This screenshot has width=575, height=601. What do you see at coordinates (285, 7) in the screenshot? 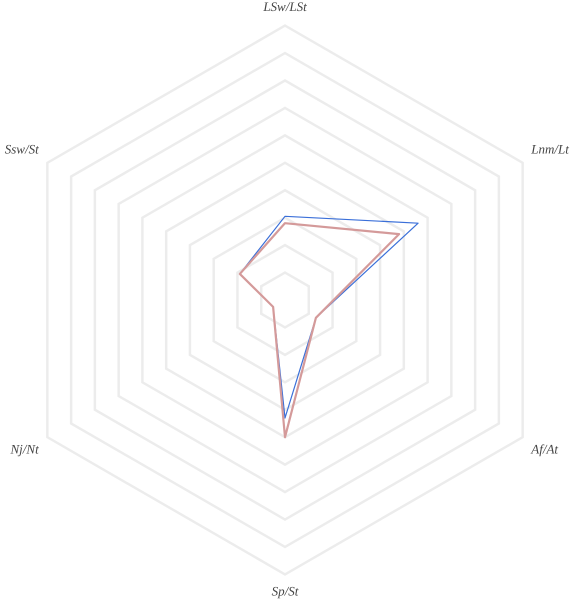
I see `spoke-label: LSw/LSt` at bounding box center [285, 7].